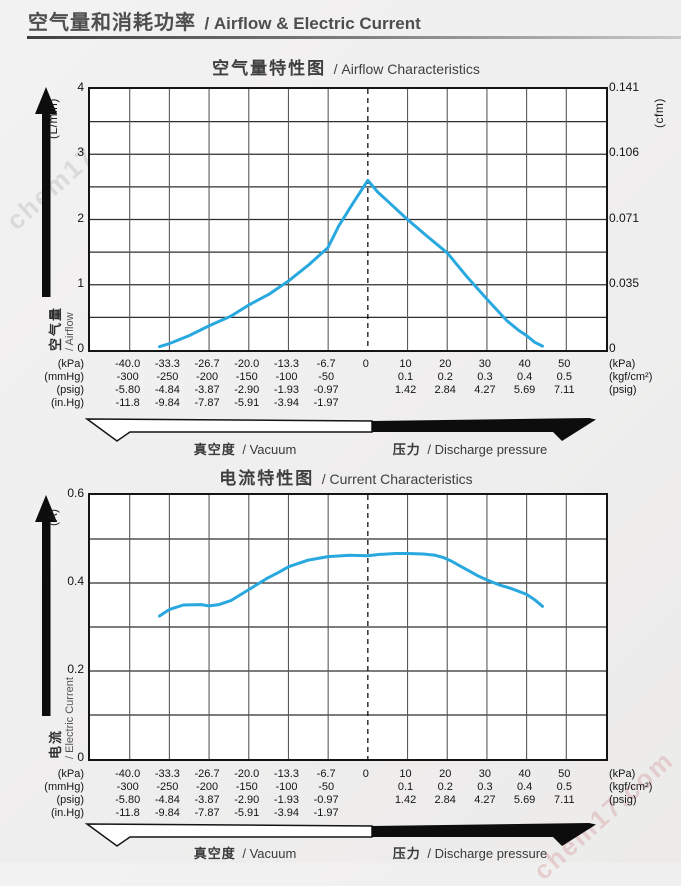  What do you see at coordinates (365, 364) in the screenshot?
I see `x-tick-zero: 0` at bounding box center [365, 364].